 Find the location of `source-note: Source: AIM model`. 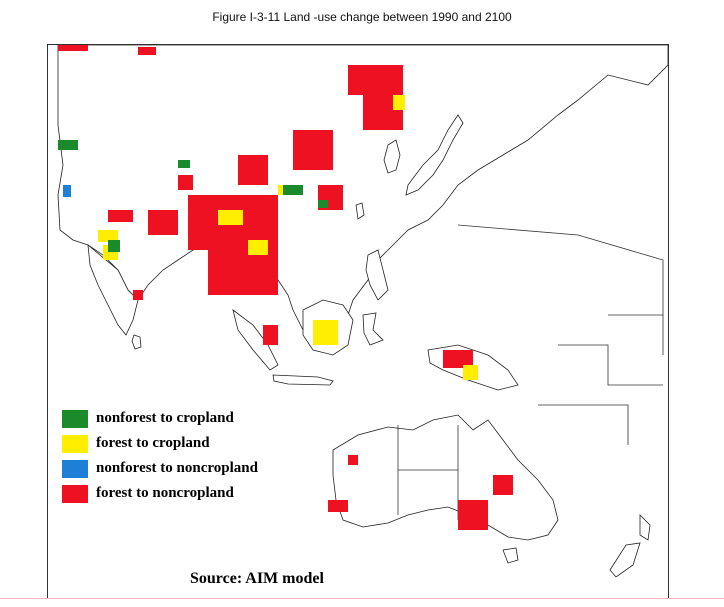

source-note: Source: AIM model is located at coordinates (257, 578).